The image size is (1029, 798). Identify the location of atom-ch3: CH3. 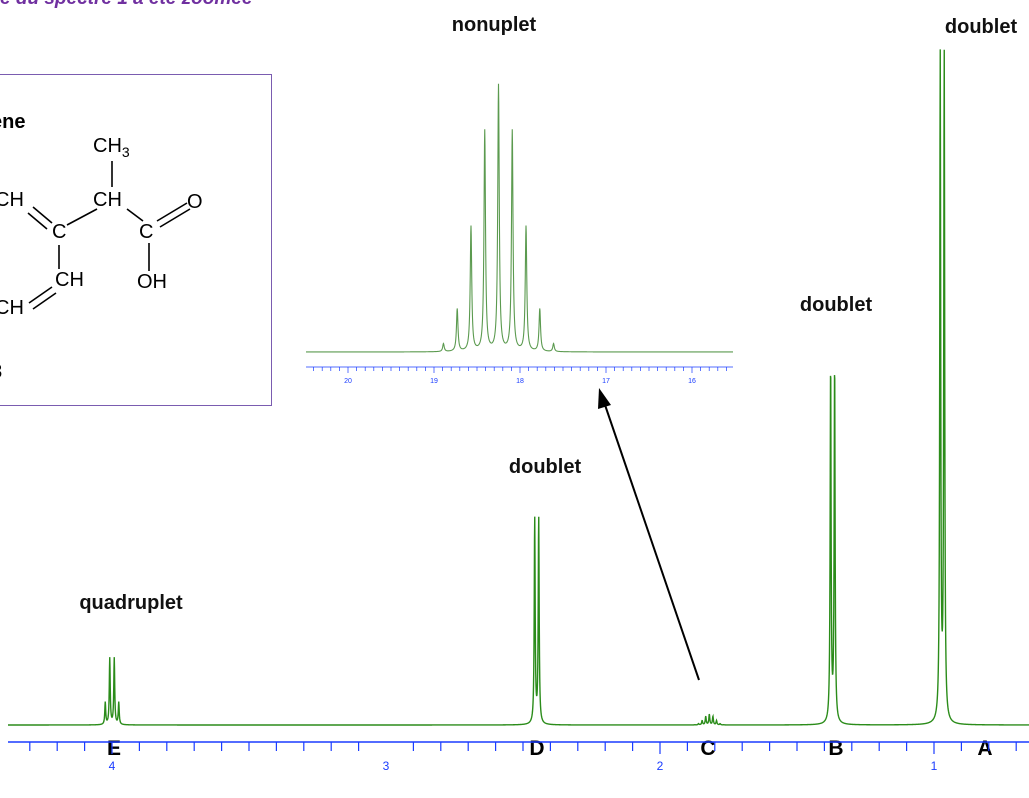
(111, 147).